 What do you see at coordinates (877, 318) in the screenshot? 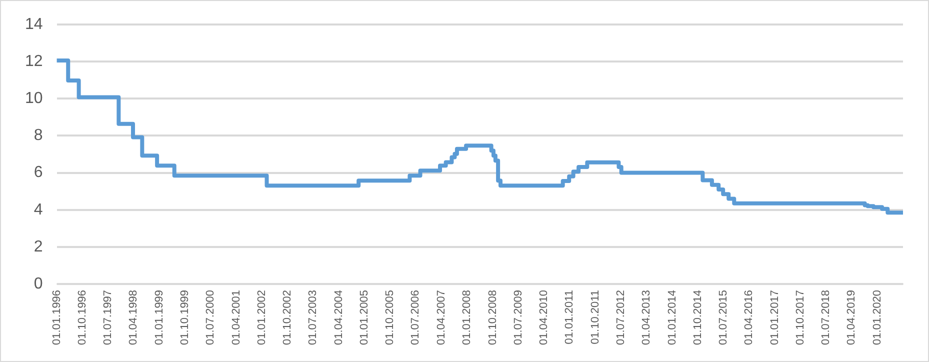
I see `x-tick-label: 01.01.2020` at bounding box center [877, 318].